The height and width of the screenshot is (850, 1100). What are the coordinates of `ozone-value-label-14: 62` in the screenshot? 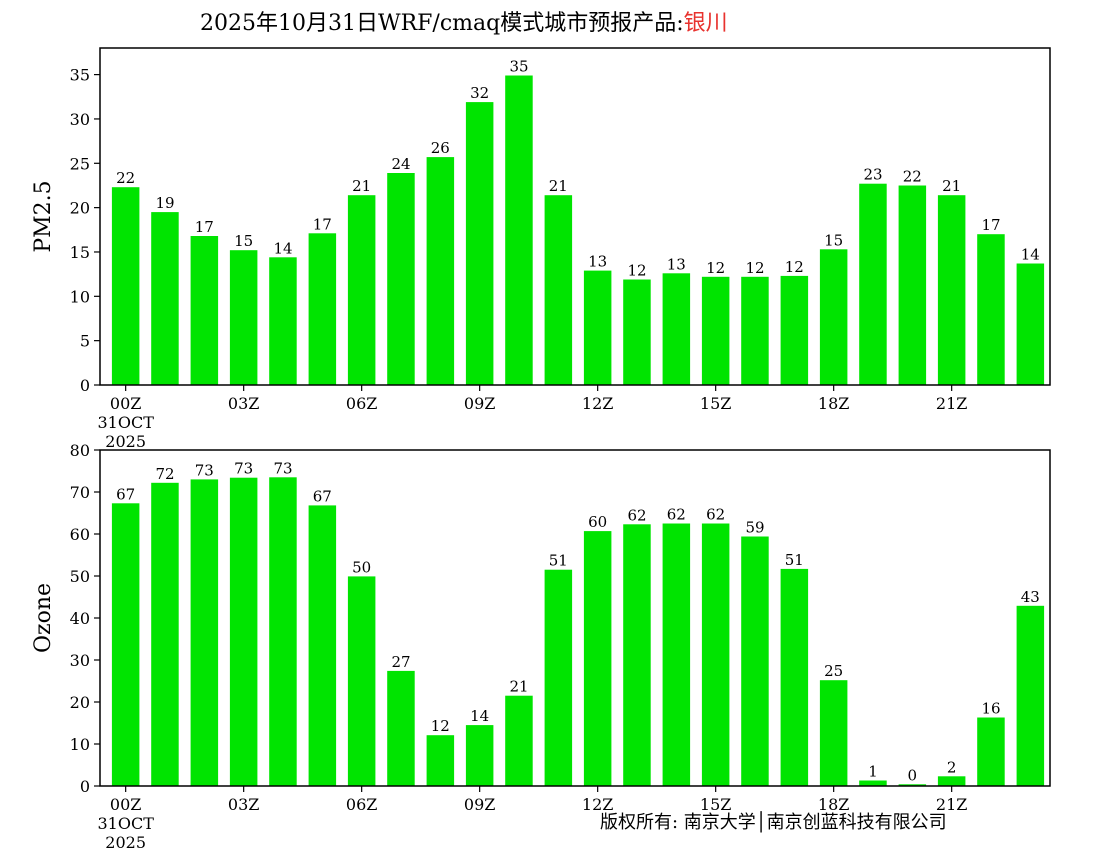 It's located at (676, 515).